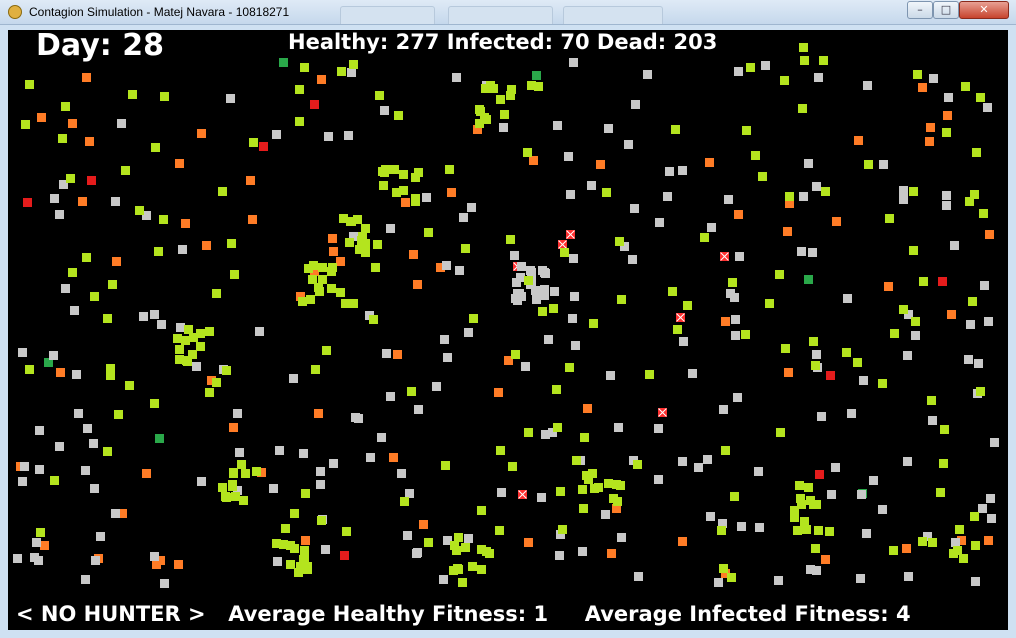 This screenshot has width=1016, height=638. What do you see at coordinates (946, 10) in the screenshot?
I see `maximize-button: □` at bounding box center [946, 10].